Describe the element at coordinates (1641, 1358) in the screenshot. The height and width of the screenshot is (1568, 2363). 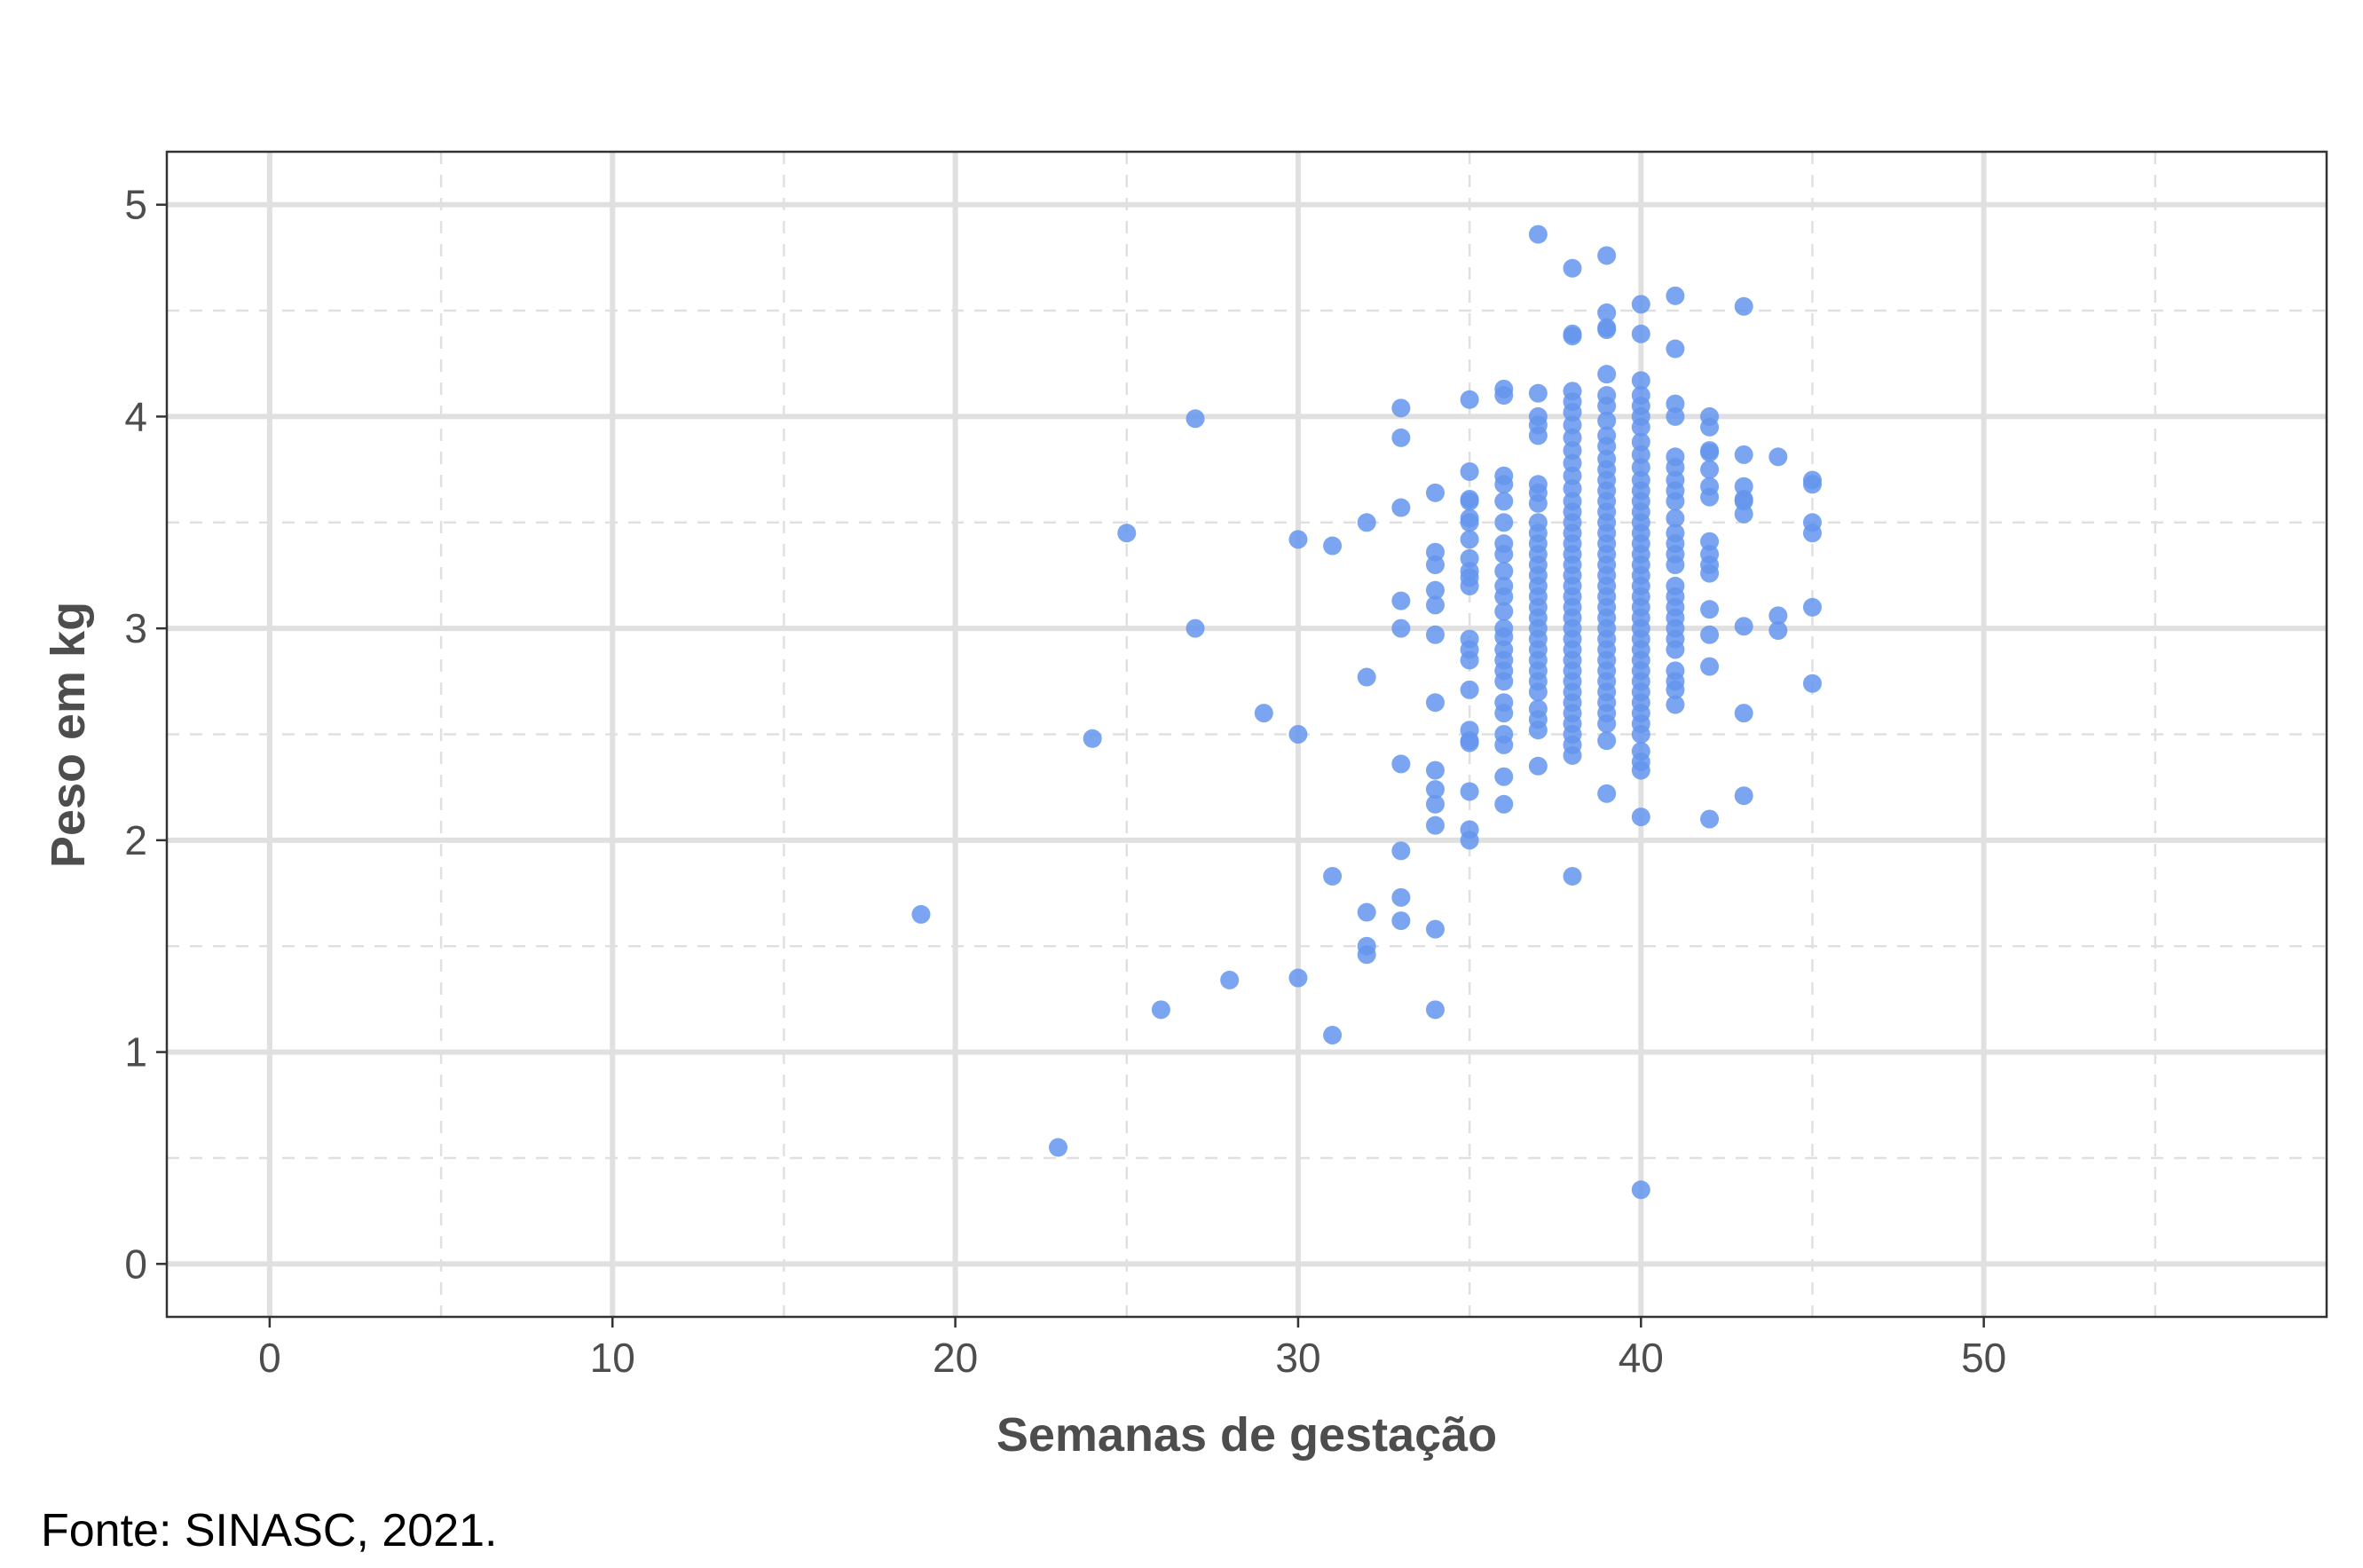
I see `x-tick-label: 40` at that location.